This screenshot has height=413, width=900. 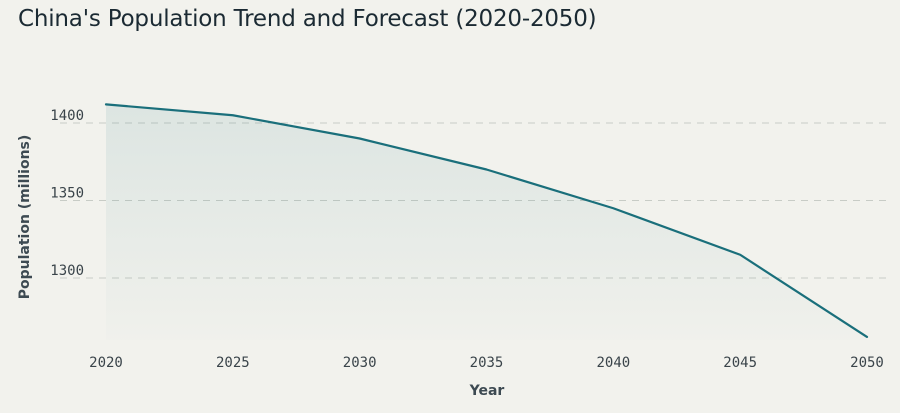 I want to click on x-axis-title: Year, so click(x=487, y=391).